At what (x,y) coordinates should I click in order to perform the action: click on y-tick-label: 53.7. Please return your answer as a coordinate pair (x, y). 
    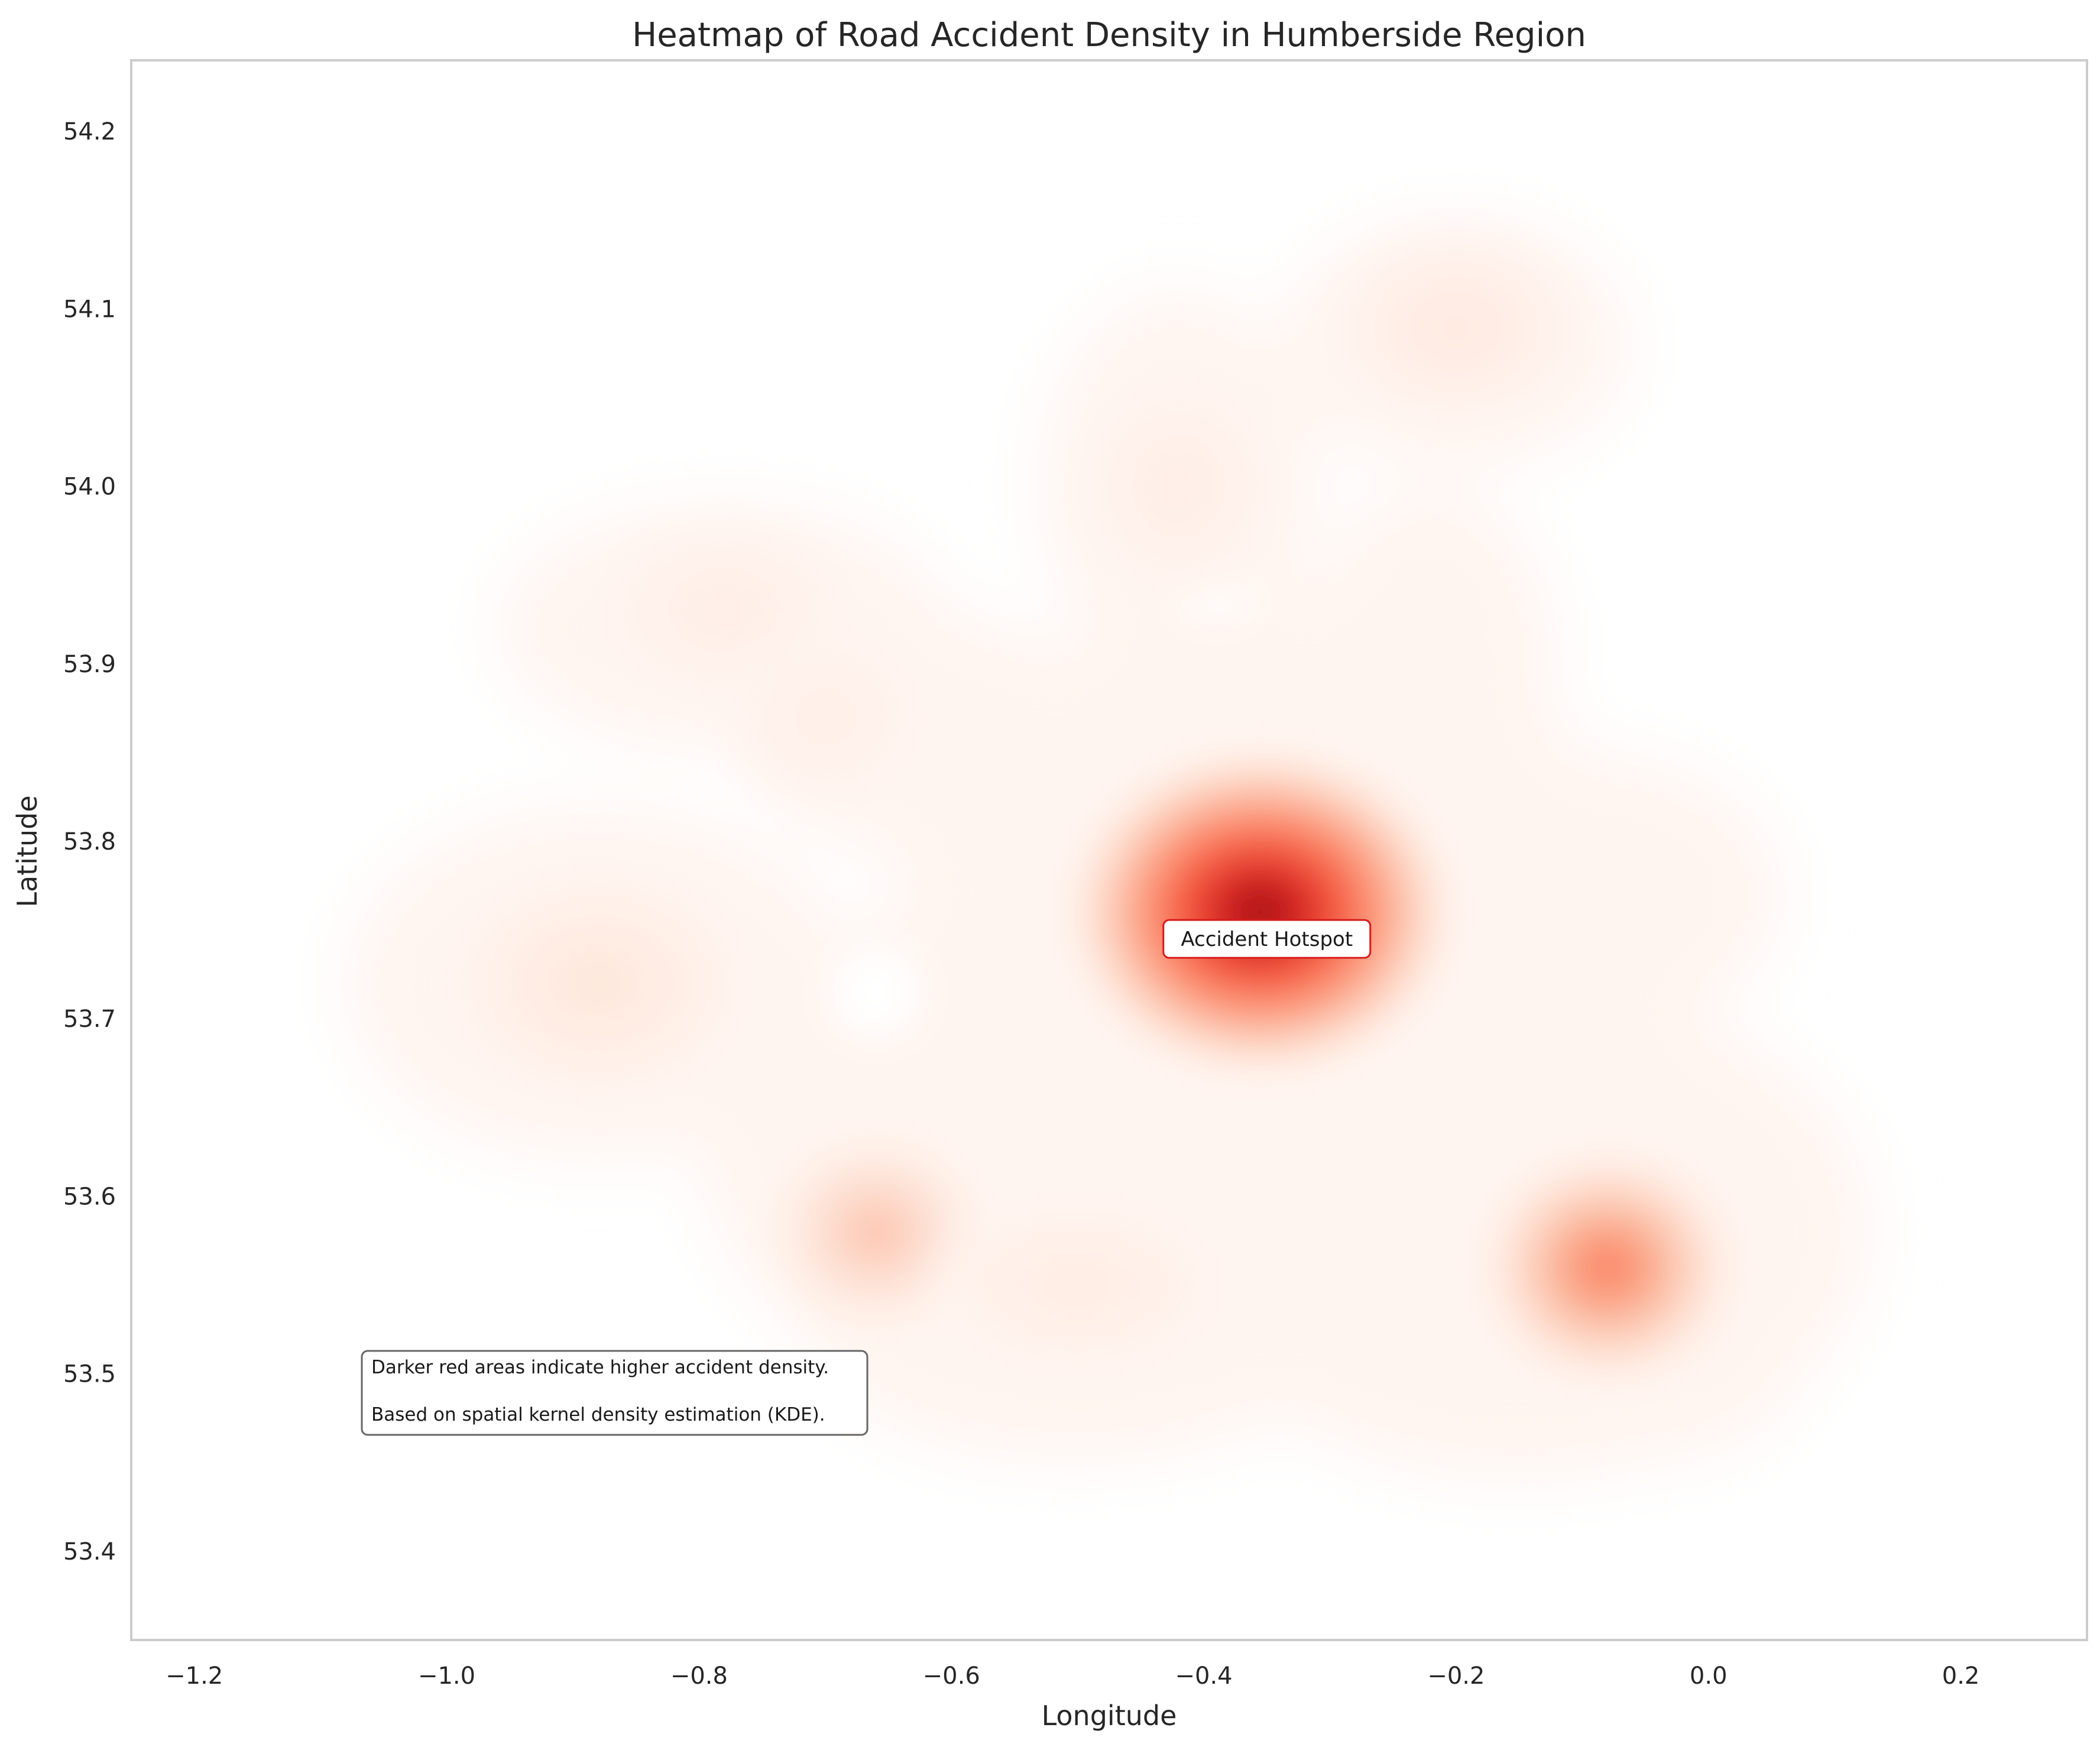
    Looking at the image, I should click on (89, 1019).